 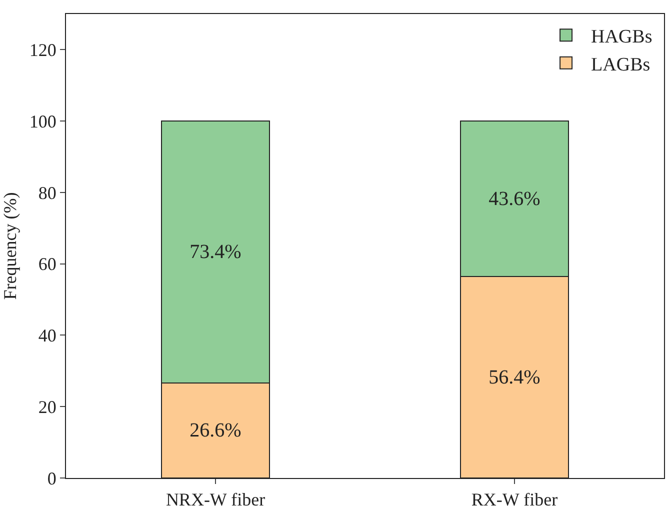 What do you see at coordinates (47, 192) in the screenshot?
I see `y-tick-label: 80` at bounding box center [47, 192].